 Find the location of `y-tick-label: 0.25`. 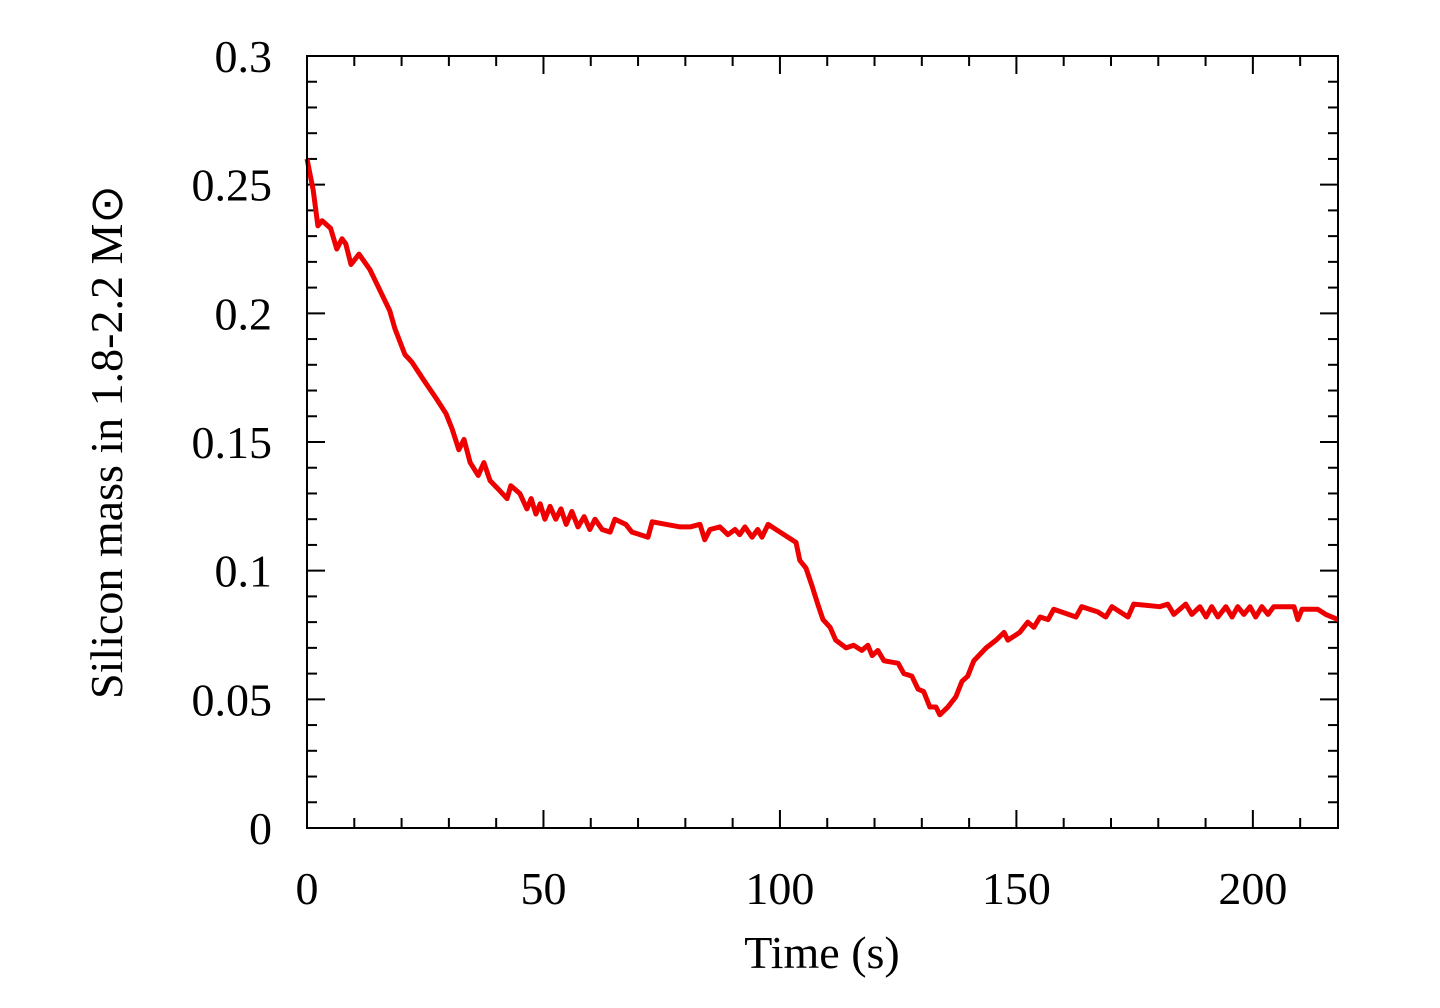

y-tick-label: 0.25 is located at coordinates (232, 185).